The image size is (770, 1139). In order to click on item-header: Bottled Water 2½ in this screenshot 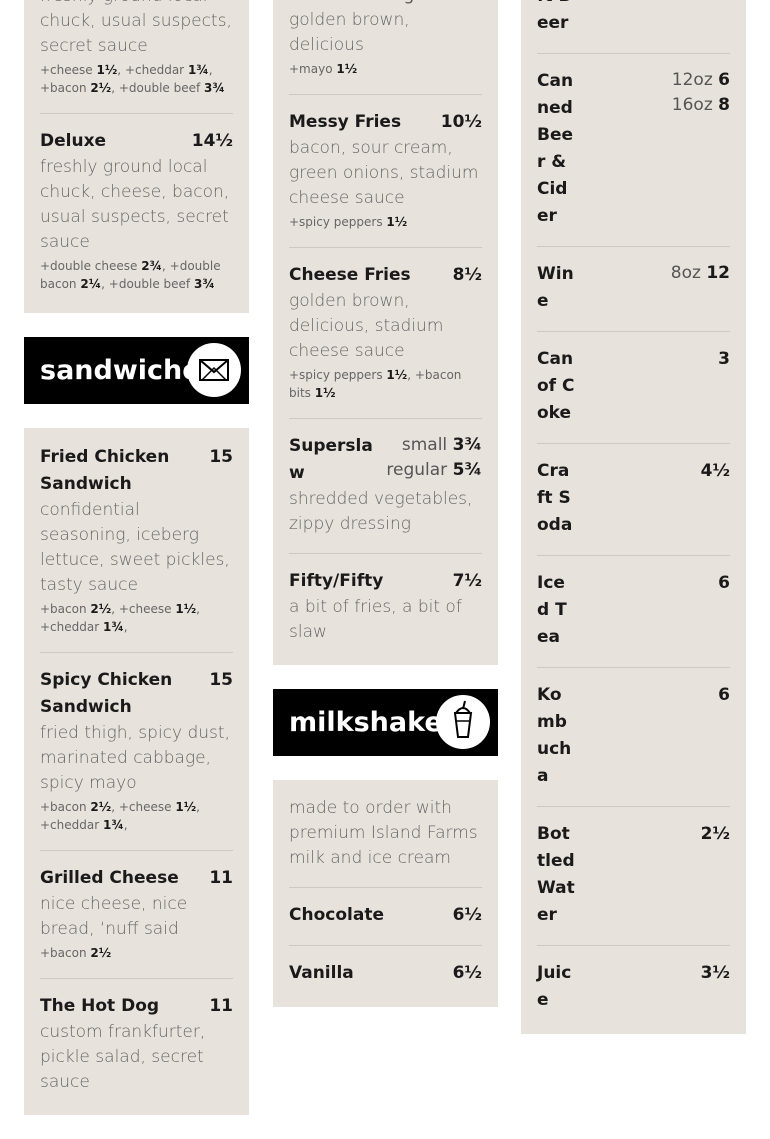, I will do `click(633, 875)`.